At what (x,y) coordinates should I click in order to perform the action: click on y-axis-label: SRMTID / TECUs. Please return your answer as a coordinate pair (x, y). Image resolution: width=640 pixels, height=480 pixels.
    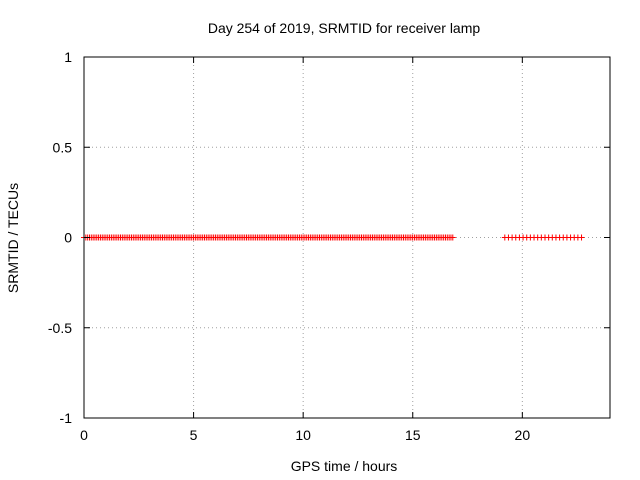
    Looking at the image, I should click on (13, 238).